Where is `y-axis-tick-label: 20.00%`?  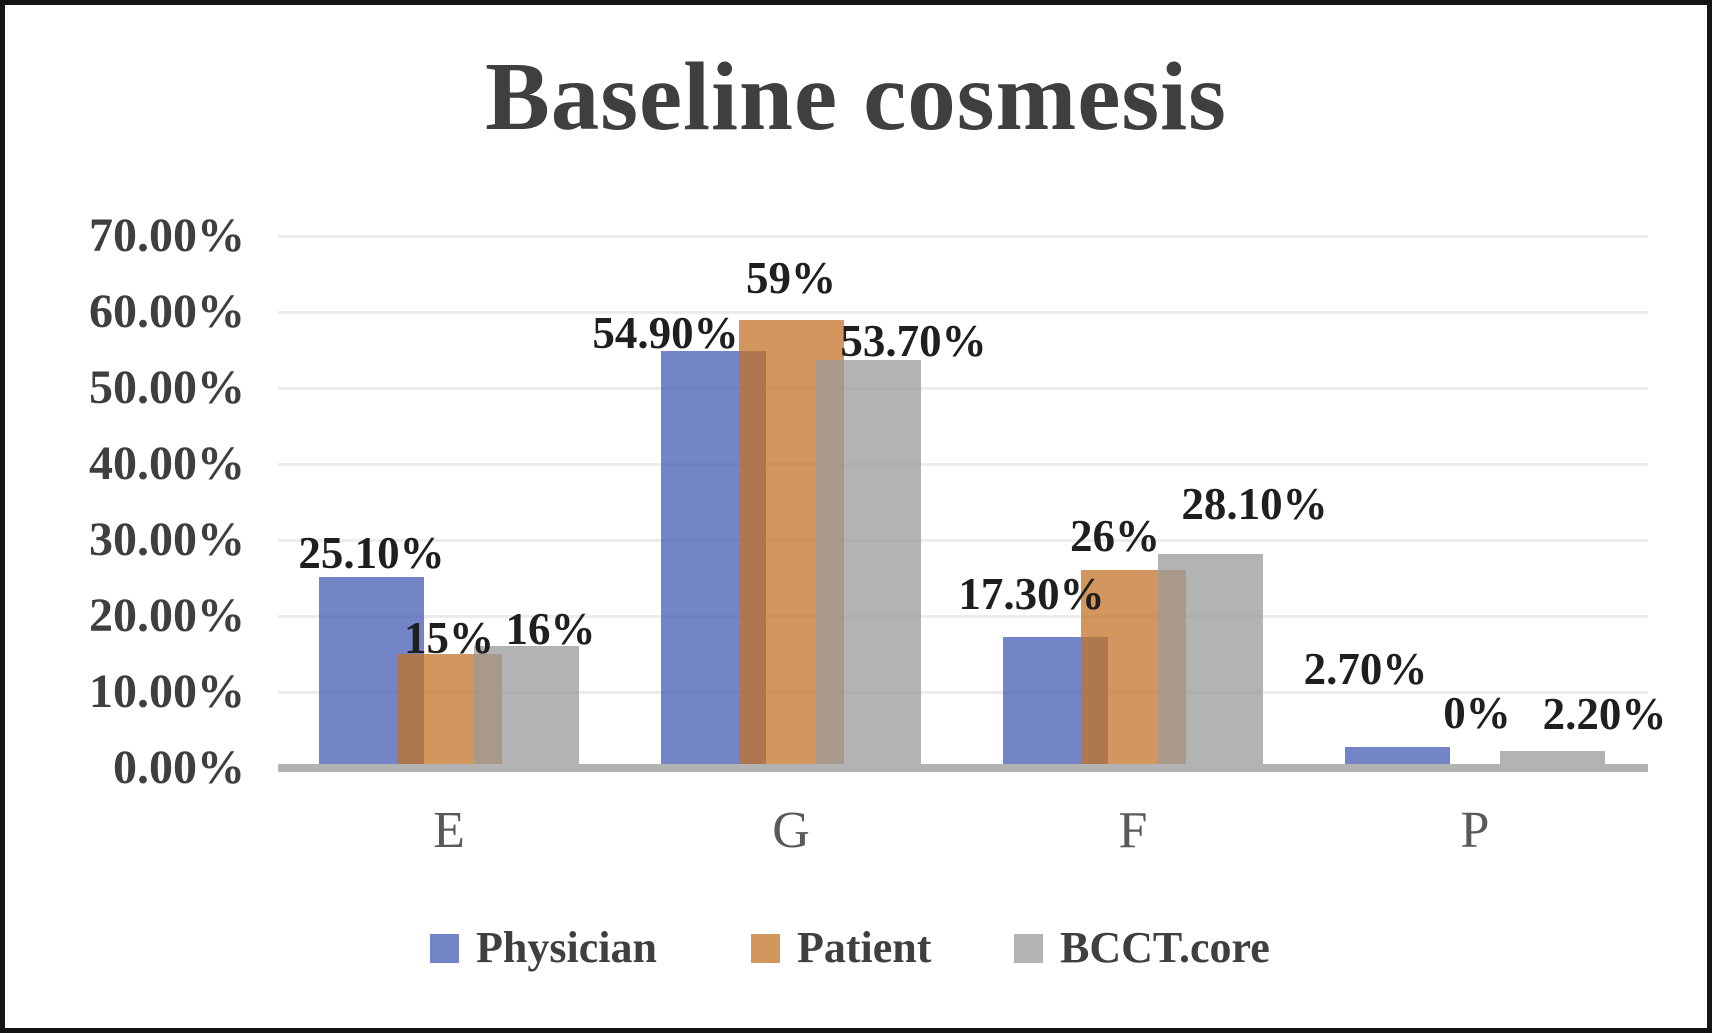 y-axis-tick-label: 20.00% is located at coordinates (167, 615).